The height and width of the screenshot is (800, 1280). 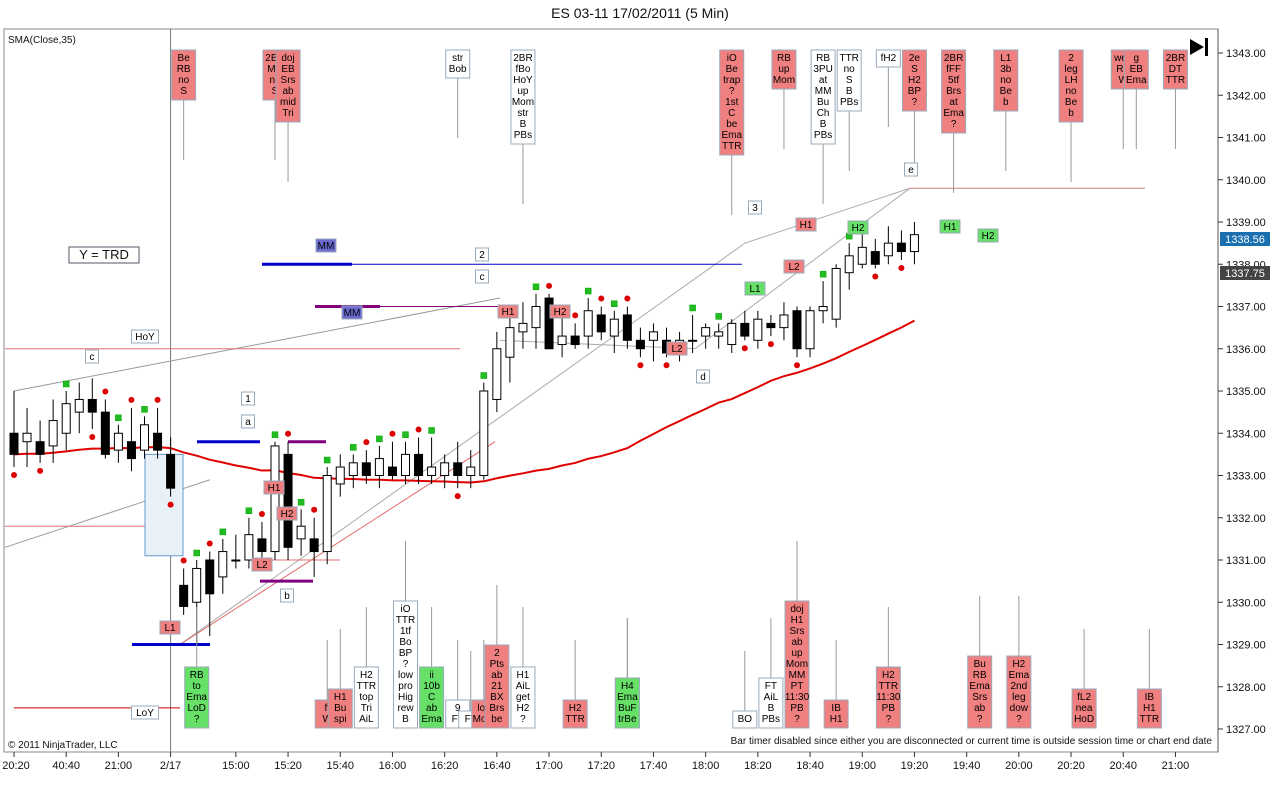 What do you see at coordinates (1019, 686) in the screenshot?
I see `note-line: 2nd` at bounding box center [1019, 686].